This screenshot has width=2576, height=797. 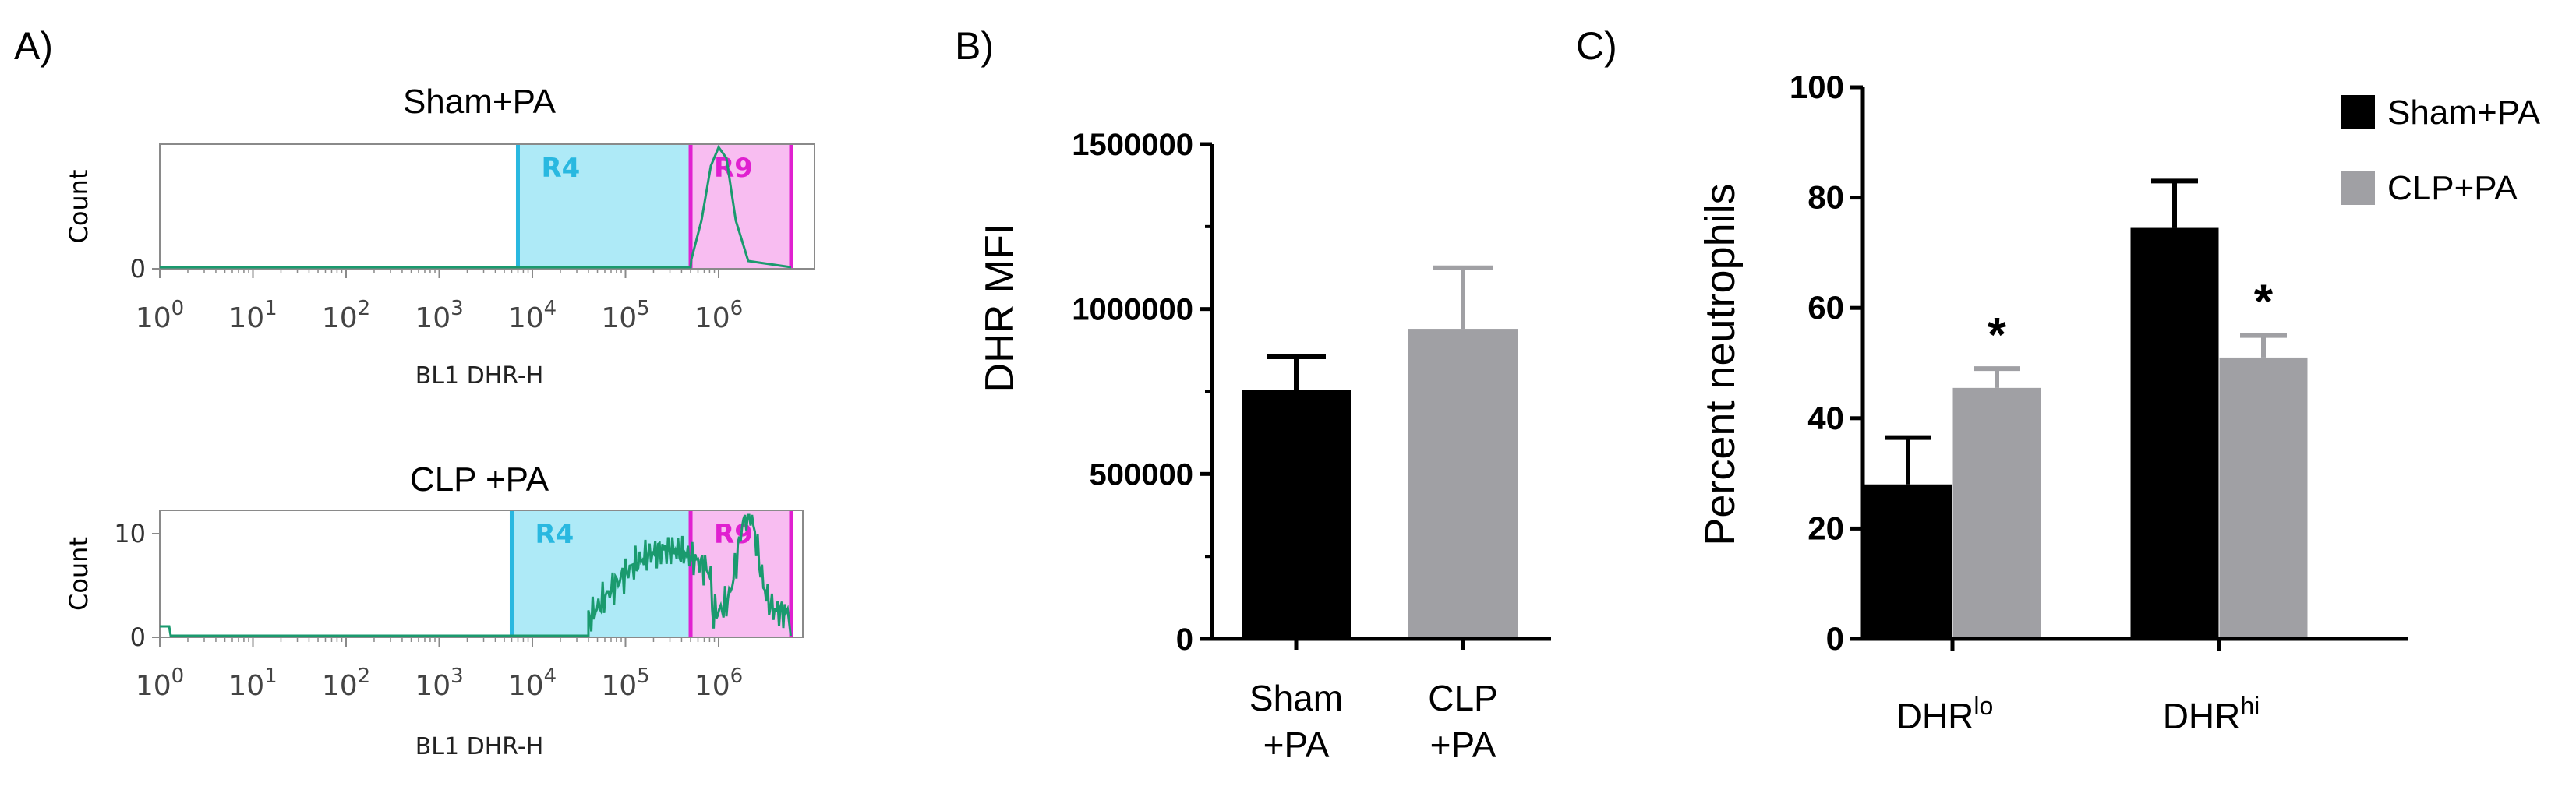 What do you see at coordinates (479, 479) in the screenshot?
I see `histogram-title: CLP +PA` at bounding box center [479, 479].